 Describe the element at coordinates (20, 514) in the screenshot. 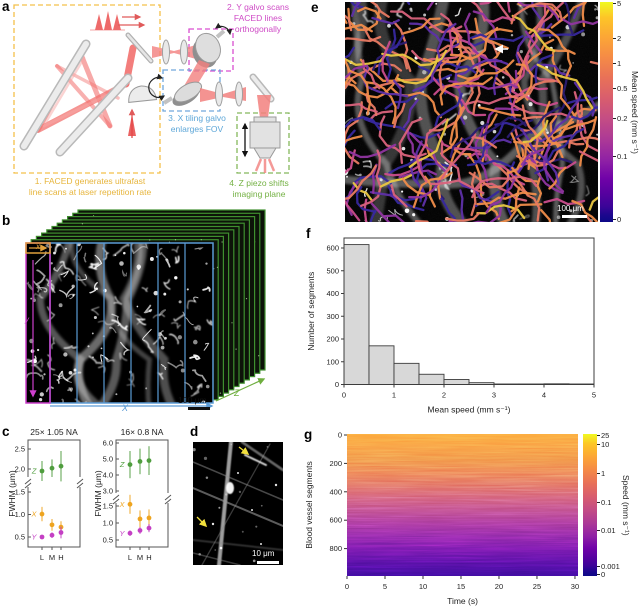

I see `y-tick-label: 1.0` at that location.